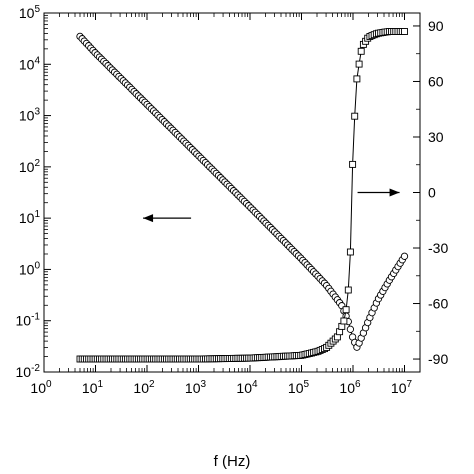  I want to click on x-tick-label: 10⁶, so click(350, 387).